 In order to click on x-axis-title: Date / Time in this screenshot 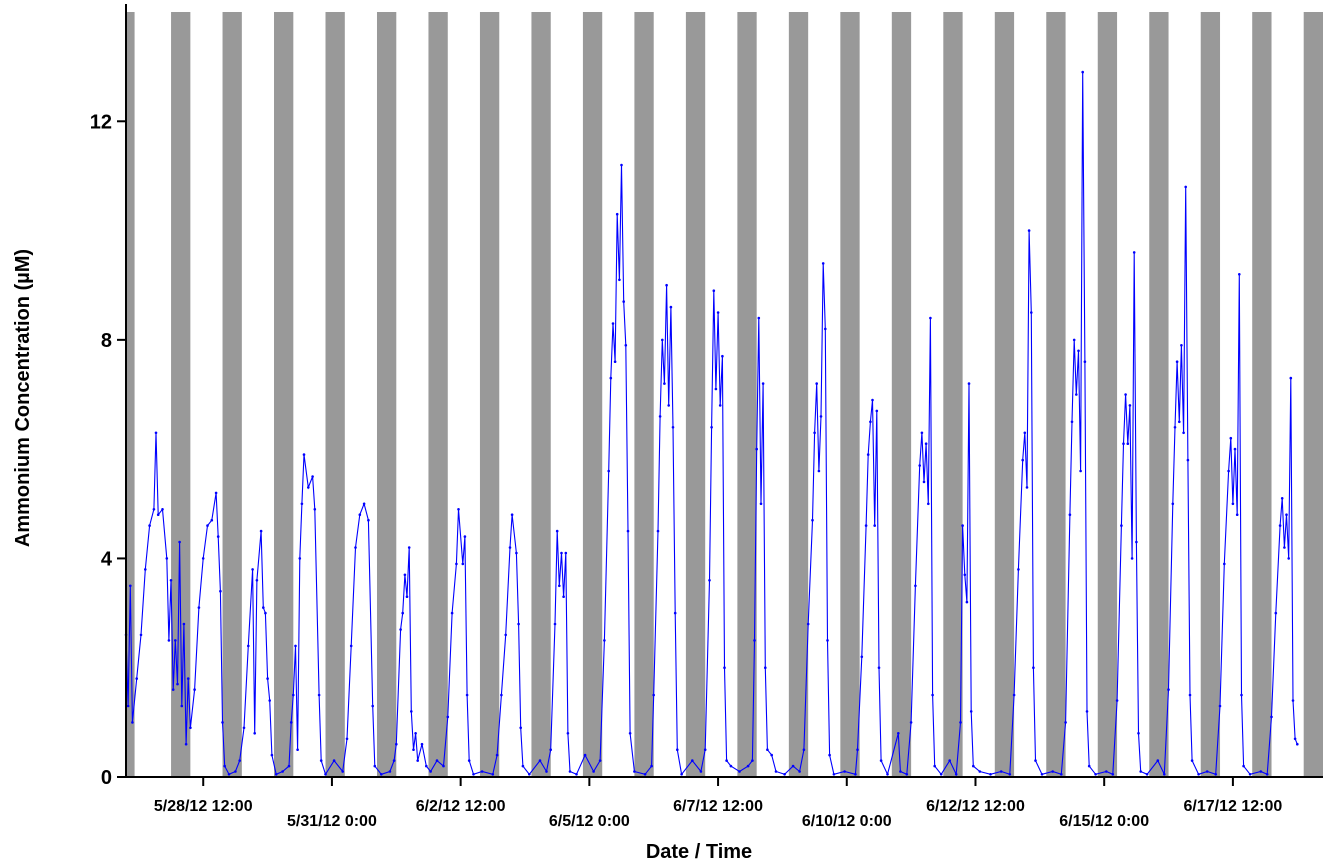, I will do `click(699, 852)`.